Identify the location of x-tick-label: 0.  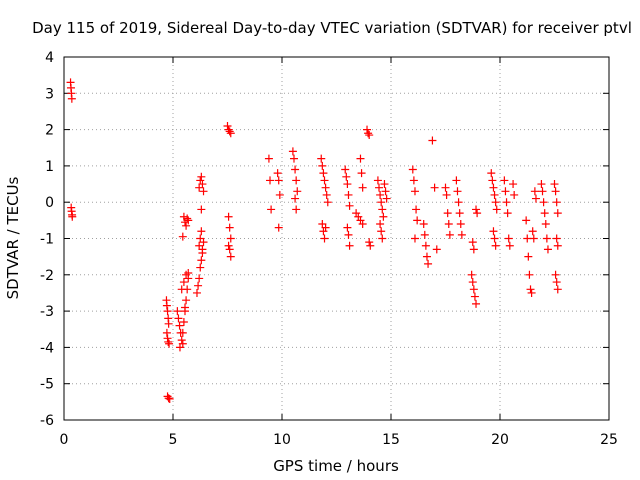
(64, 440).